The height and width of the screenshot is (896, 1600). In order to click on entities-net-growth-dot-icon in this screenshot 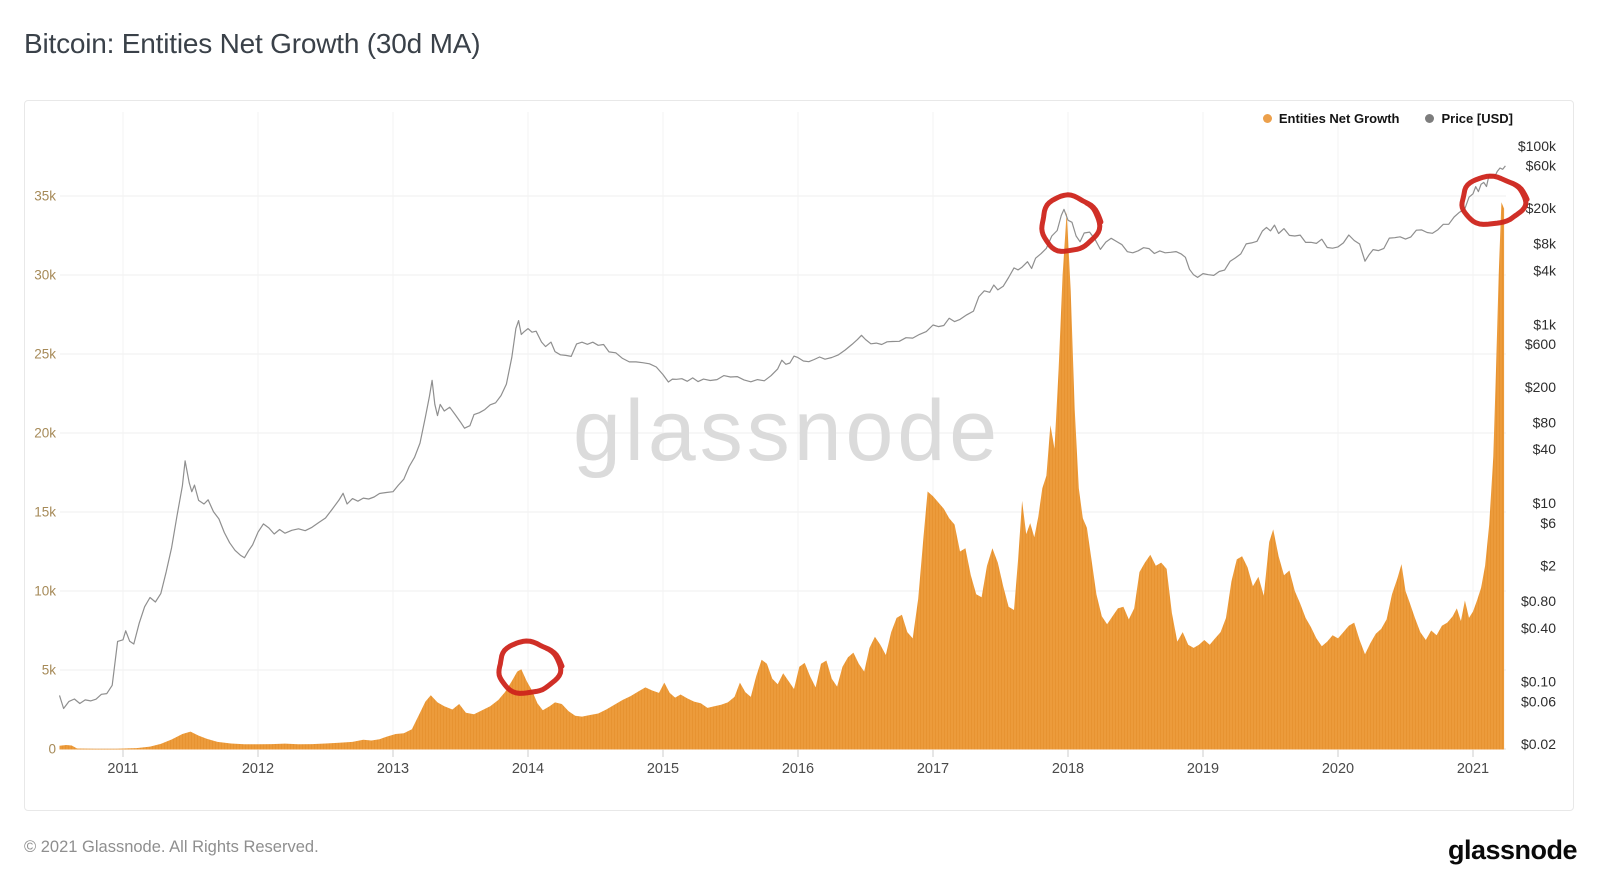, I will do `click(1267, 118)`.